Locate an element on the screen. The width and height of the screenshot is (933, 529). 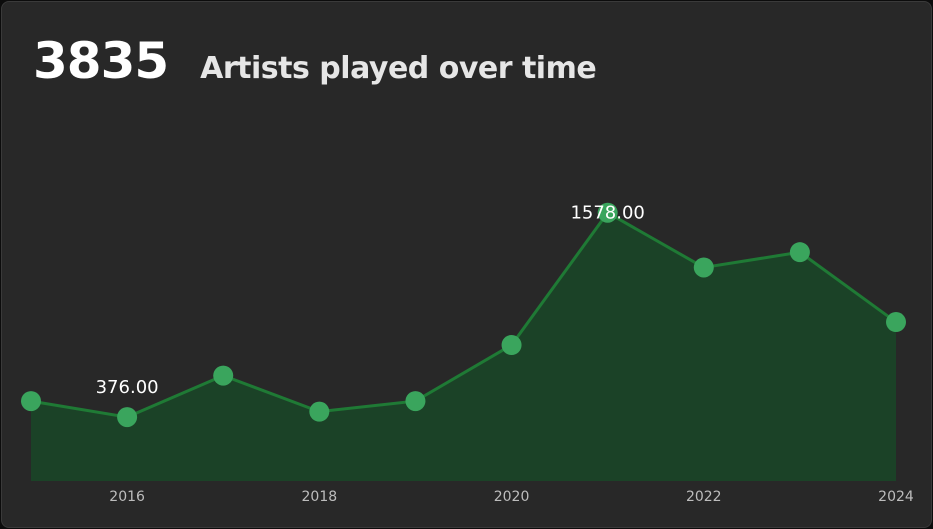
data-point-2022 is located at coordinates (703, 267).